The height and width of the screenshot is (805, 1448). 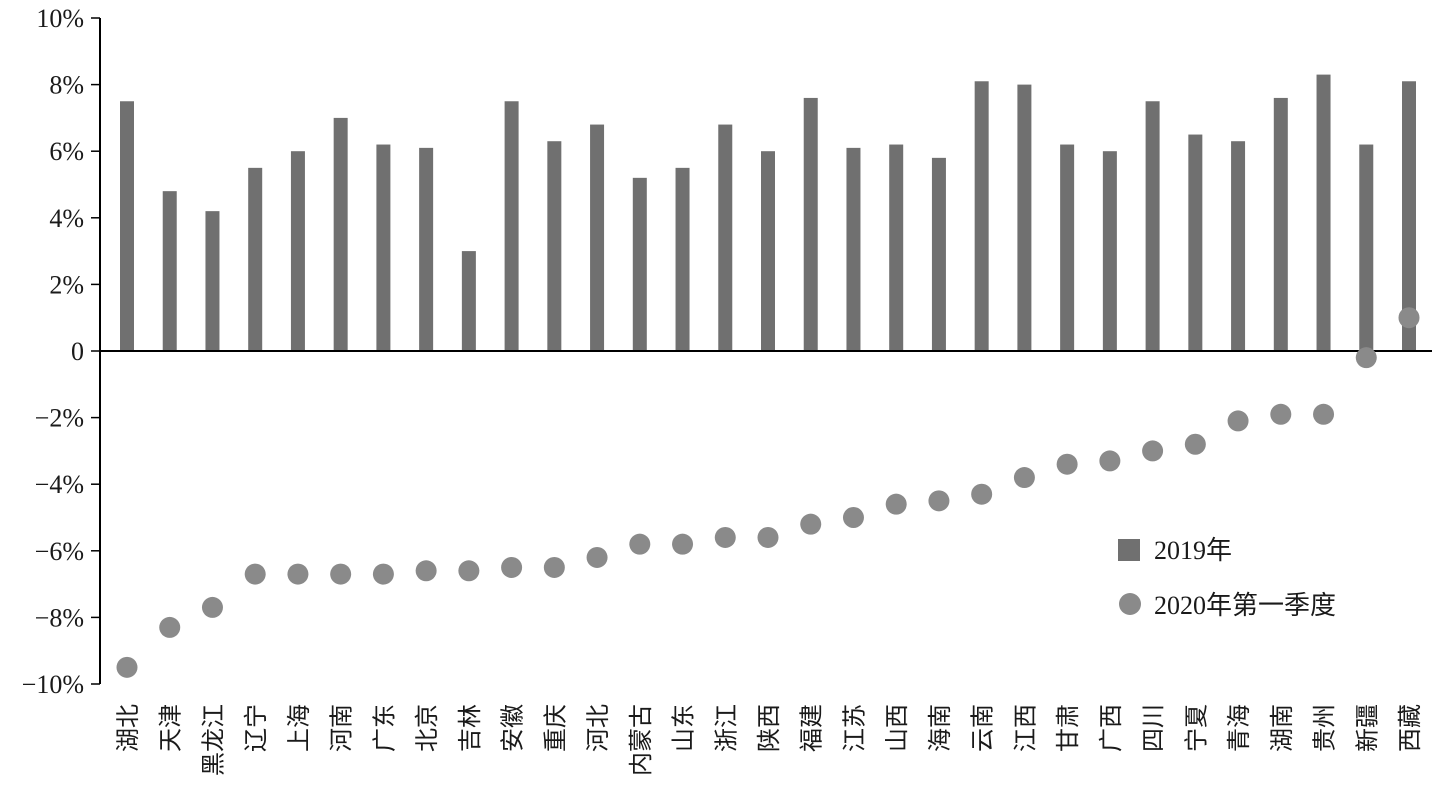 I want to click on category-label: 新疆, so click(x=1367, y=728).